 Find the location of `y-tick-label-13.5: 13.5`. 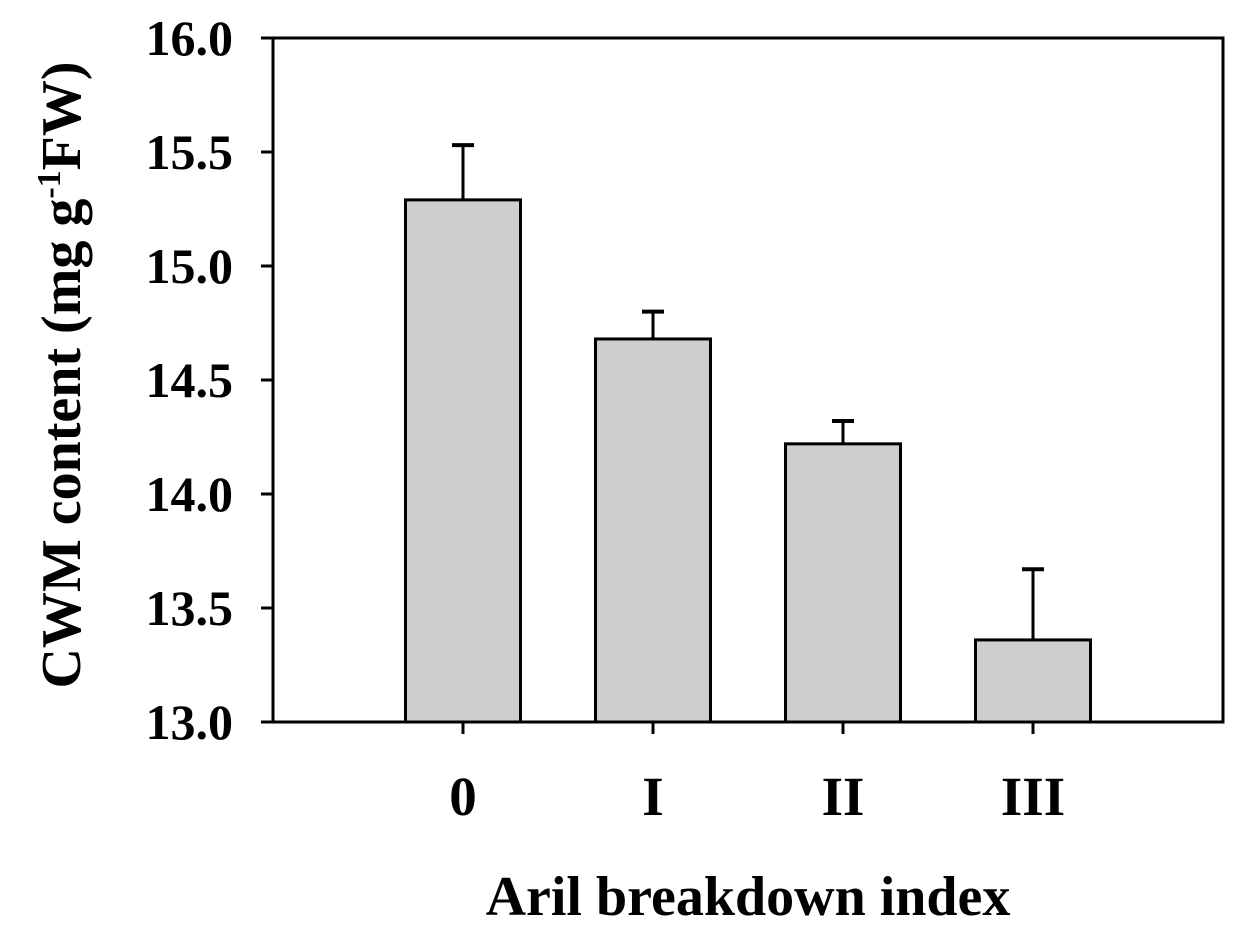

y-tick-label-13.5: 13.5 is located at coordinates (190, 608).